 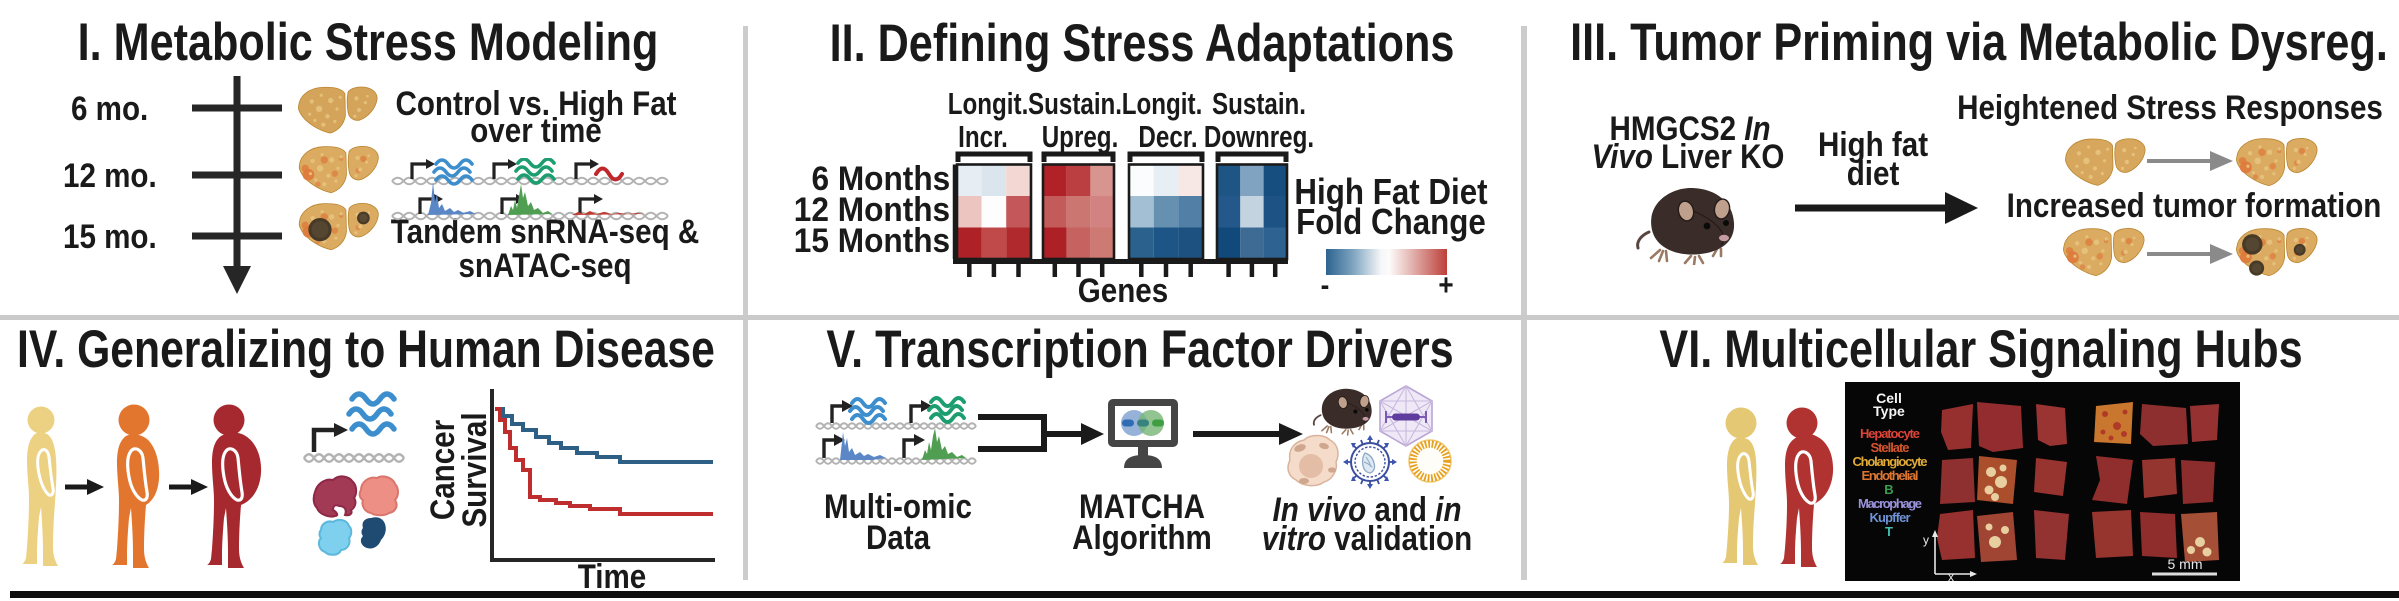 What do you see at coordinates (1889, 411) in the screenshot?
I see `svg-text: Type` at bounding box center [1889, 411].